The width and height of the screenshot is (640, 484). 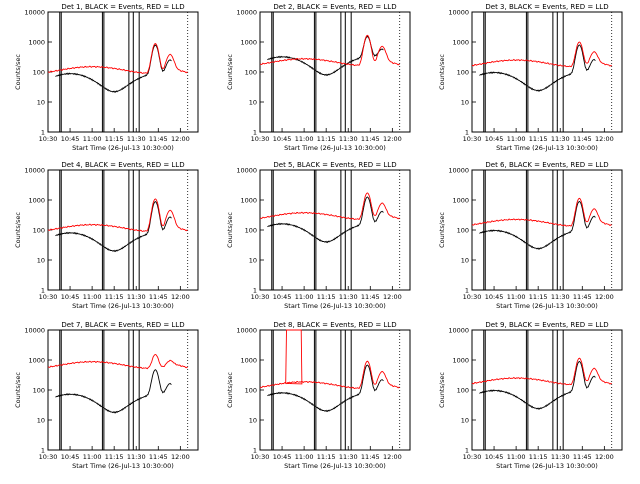 What do you see at coordinates (334, 7) in the screenshot?
I see `chart-title: Det 2, BLACK = Events, RED = LLD` at bounding box center [334, 7].